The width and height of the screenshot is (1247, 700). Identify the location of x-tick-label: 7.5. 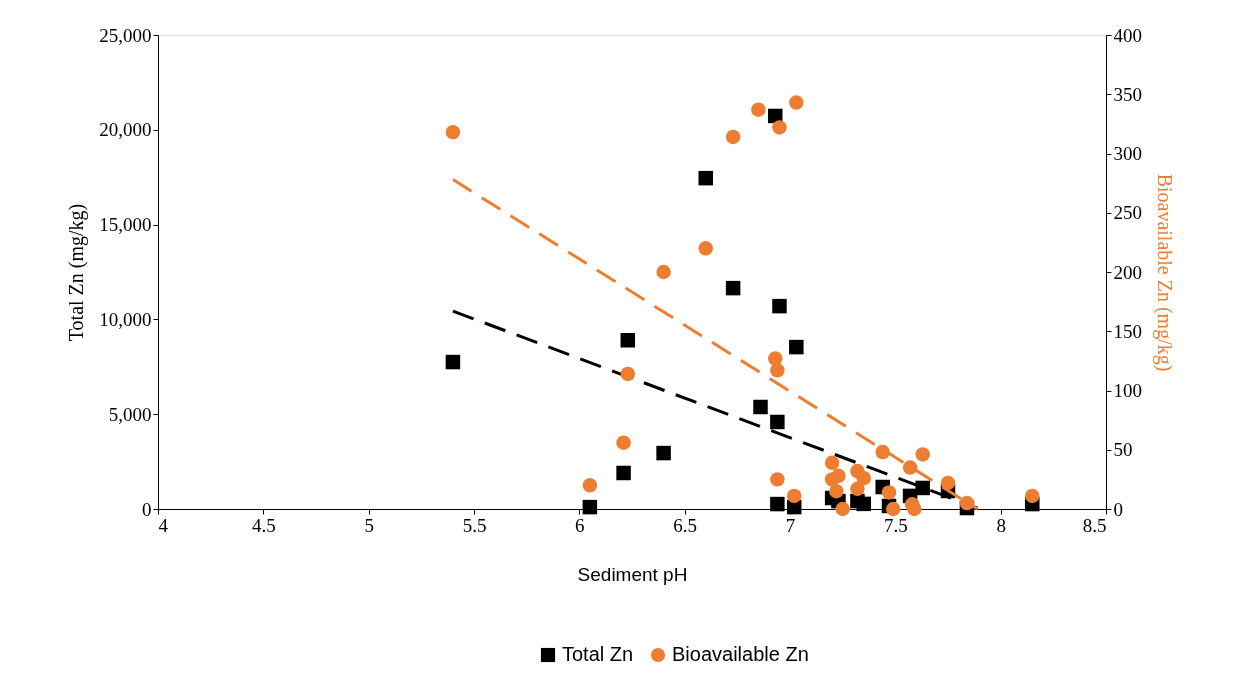
(895, 525).